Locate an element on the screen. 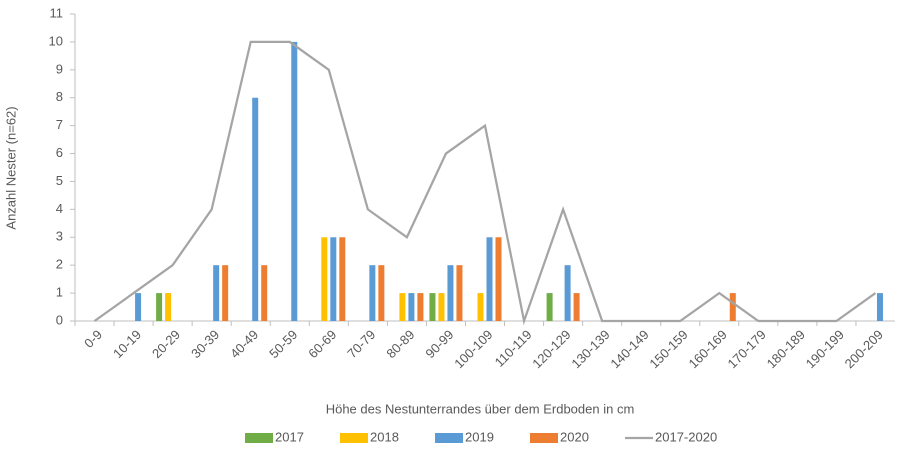 This screenshot has width=897, height=449. x-tick-label: 30-39 is located at coordinates (205, 344).